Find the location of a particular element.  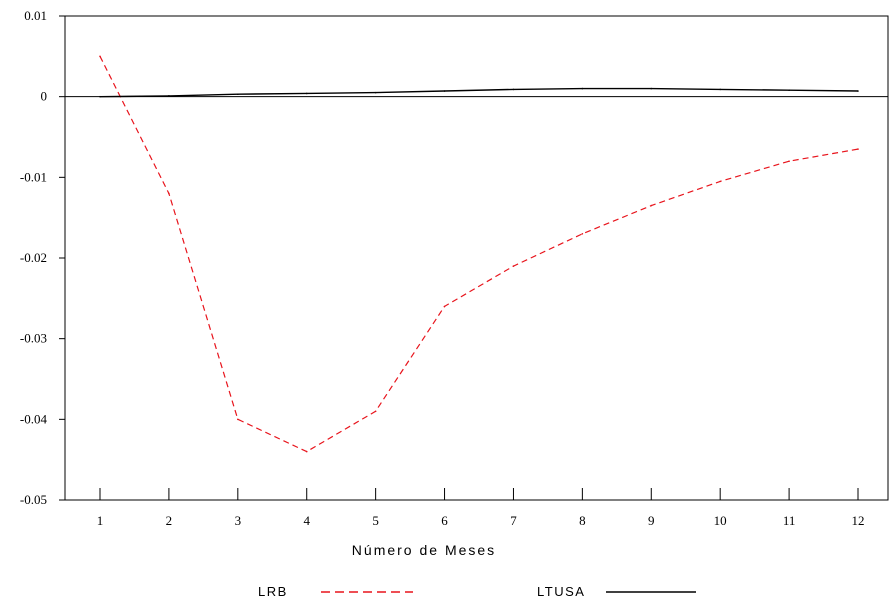

legend: LRB LTUSA is located at coordinates (477, 591).